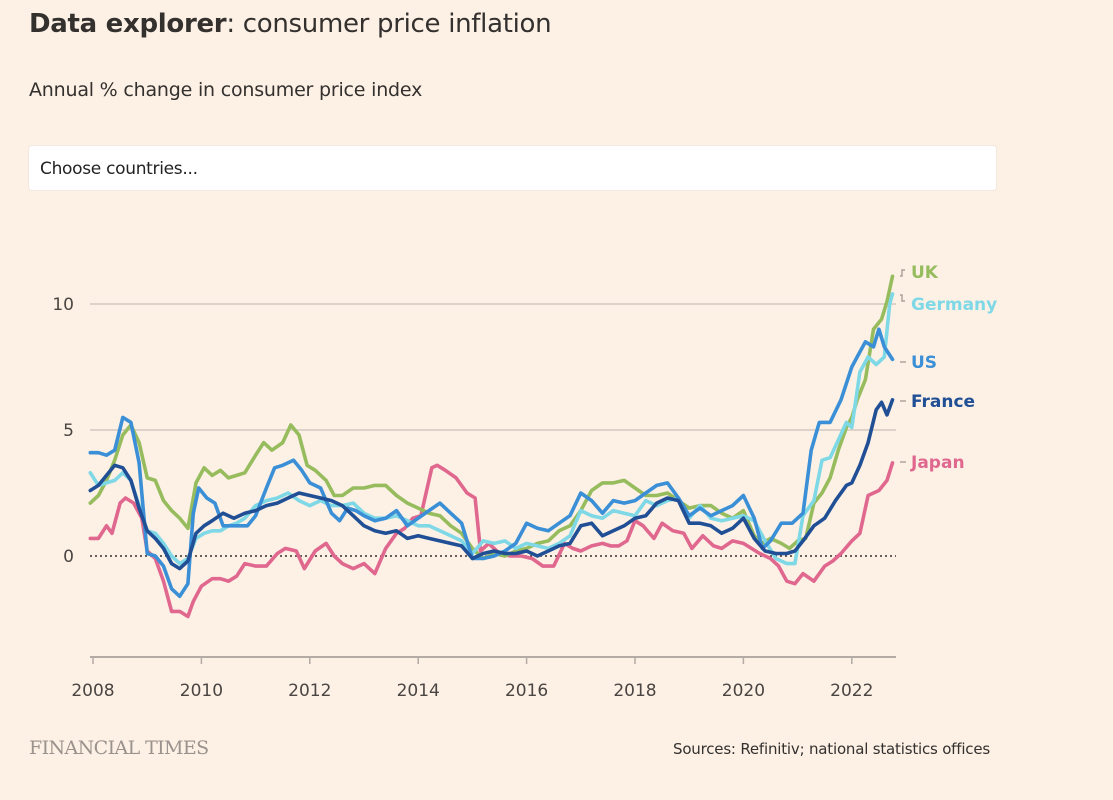  Describe the element at coordinates (851, 691) in the screenshot. I see `x-tick-label: 2022` at that location.